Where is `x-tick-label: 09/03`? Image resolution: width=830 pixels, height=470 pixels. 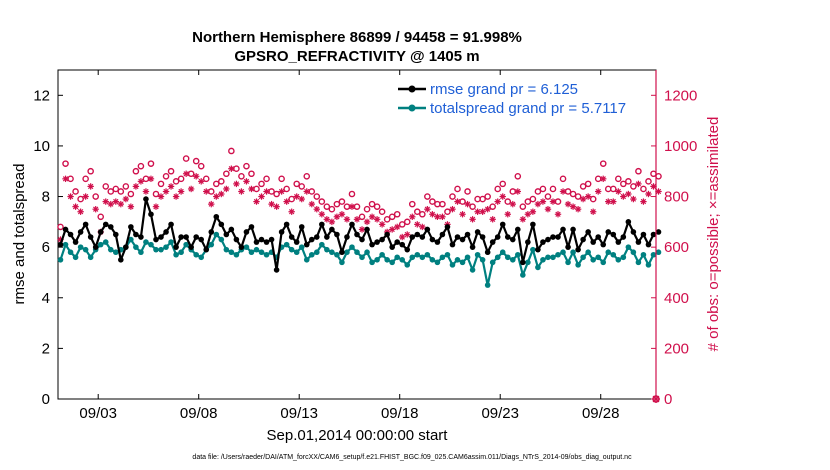 x-tick-label: 09/03 is located at coordinates (98, 413).